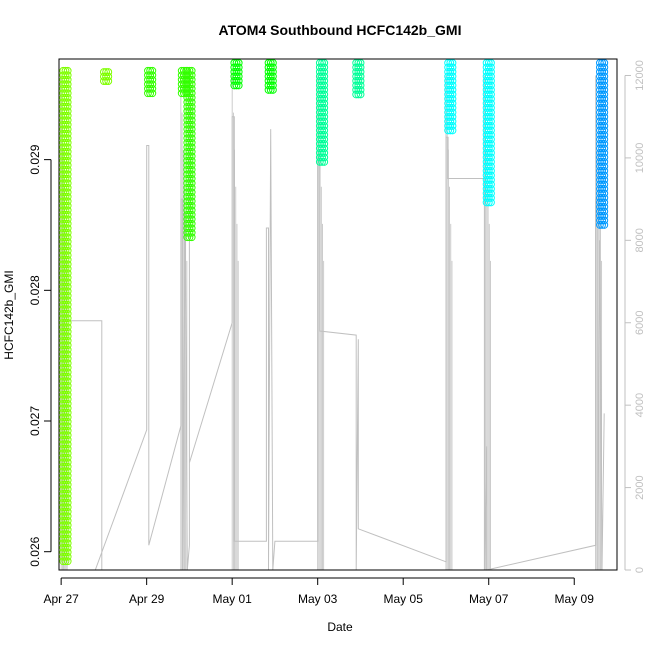 The height and width of the screenshot is (650, 650). Describe the element at coordinates (340, 627) in the screenshot. I see `x-axis-label: Date` at that location.